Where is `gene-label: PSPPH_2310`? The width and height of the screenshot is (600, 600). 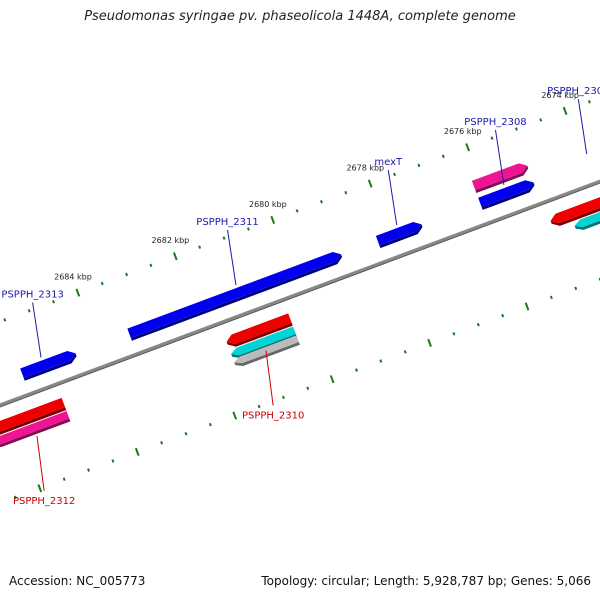 gene-label: PSPPH_2310 is located at coordinates (273, 416).